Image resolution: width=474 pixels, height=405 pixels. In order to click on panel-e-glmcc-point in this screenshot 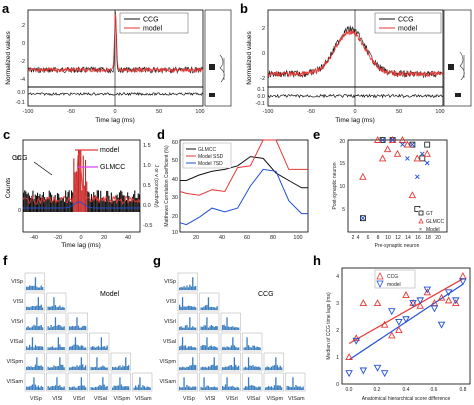, I will do `click(407, 144)`.